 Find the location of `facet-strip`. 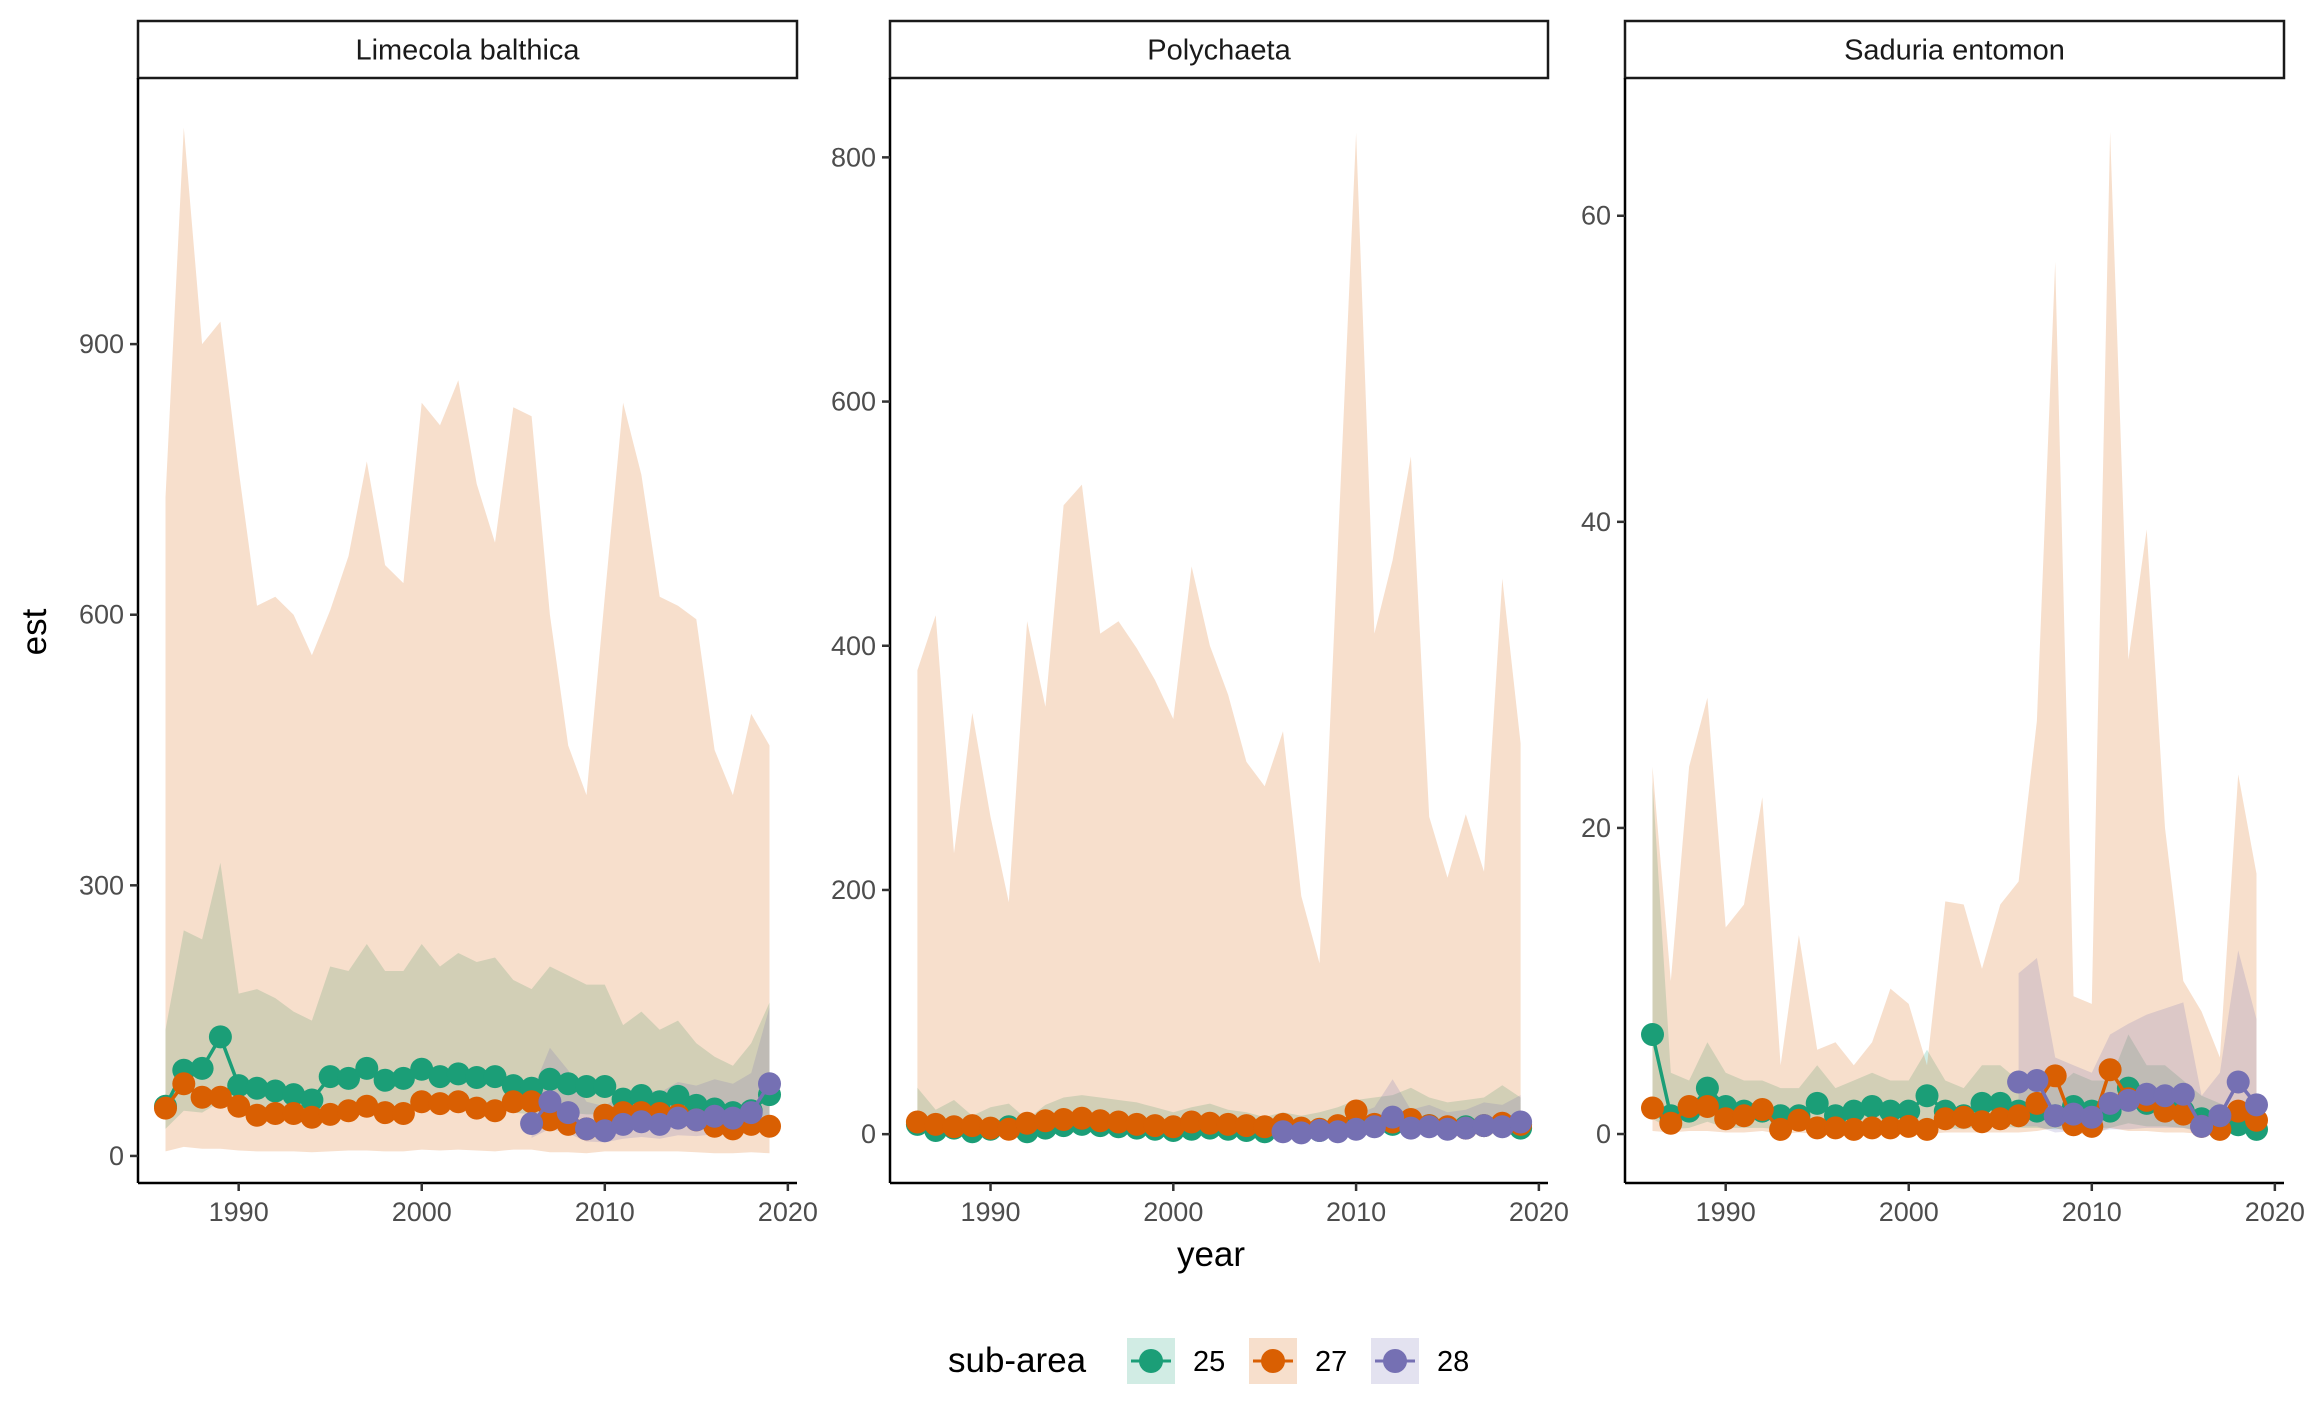

facet-strip is located at coordinates (1219, 49).